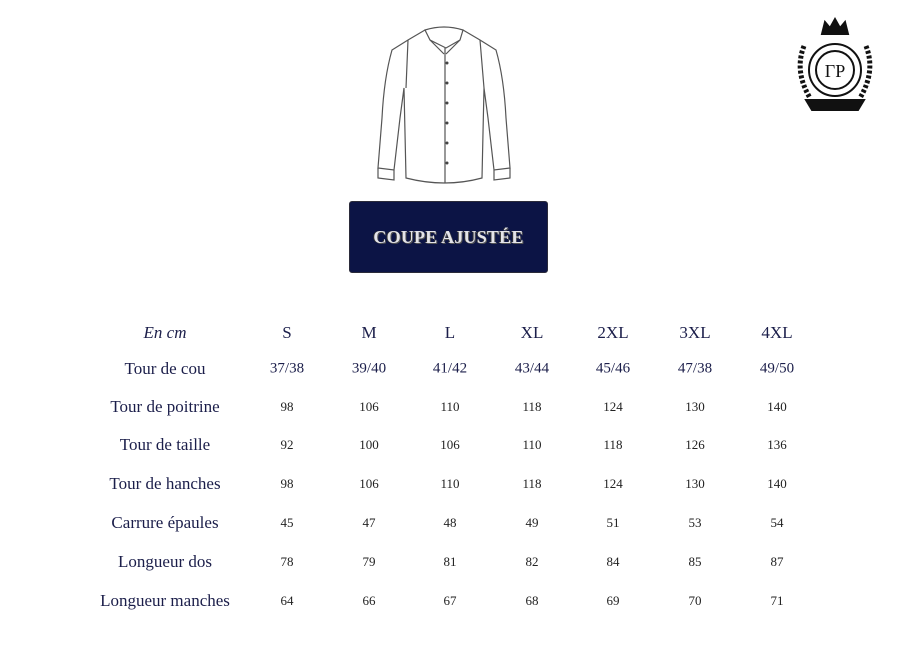 This screenshot has width=900, height=658. I want to click on row-label: Longueur dos, so click(165, 561).